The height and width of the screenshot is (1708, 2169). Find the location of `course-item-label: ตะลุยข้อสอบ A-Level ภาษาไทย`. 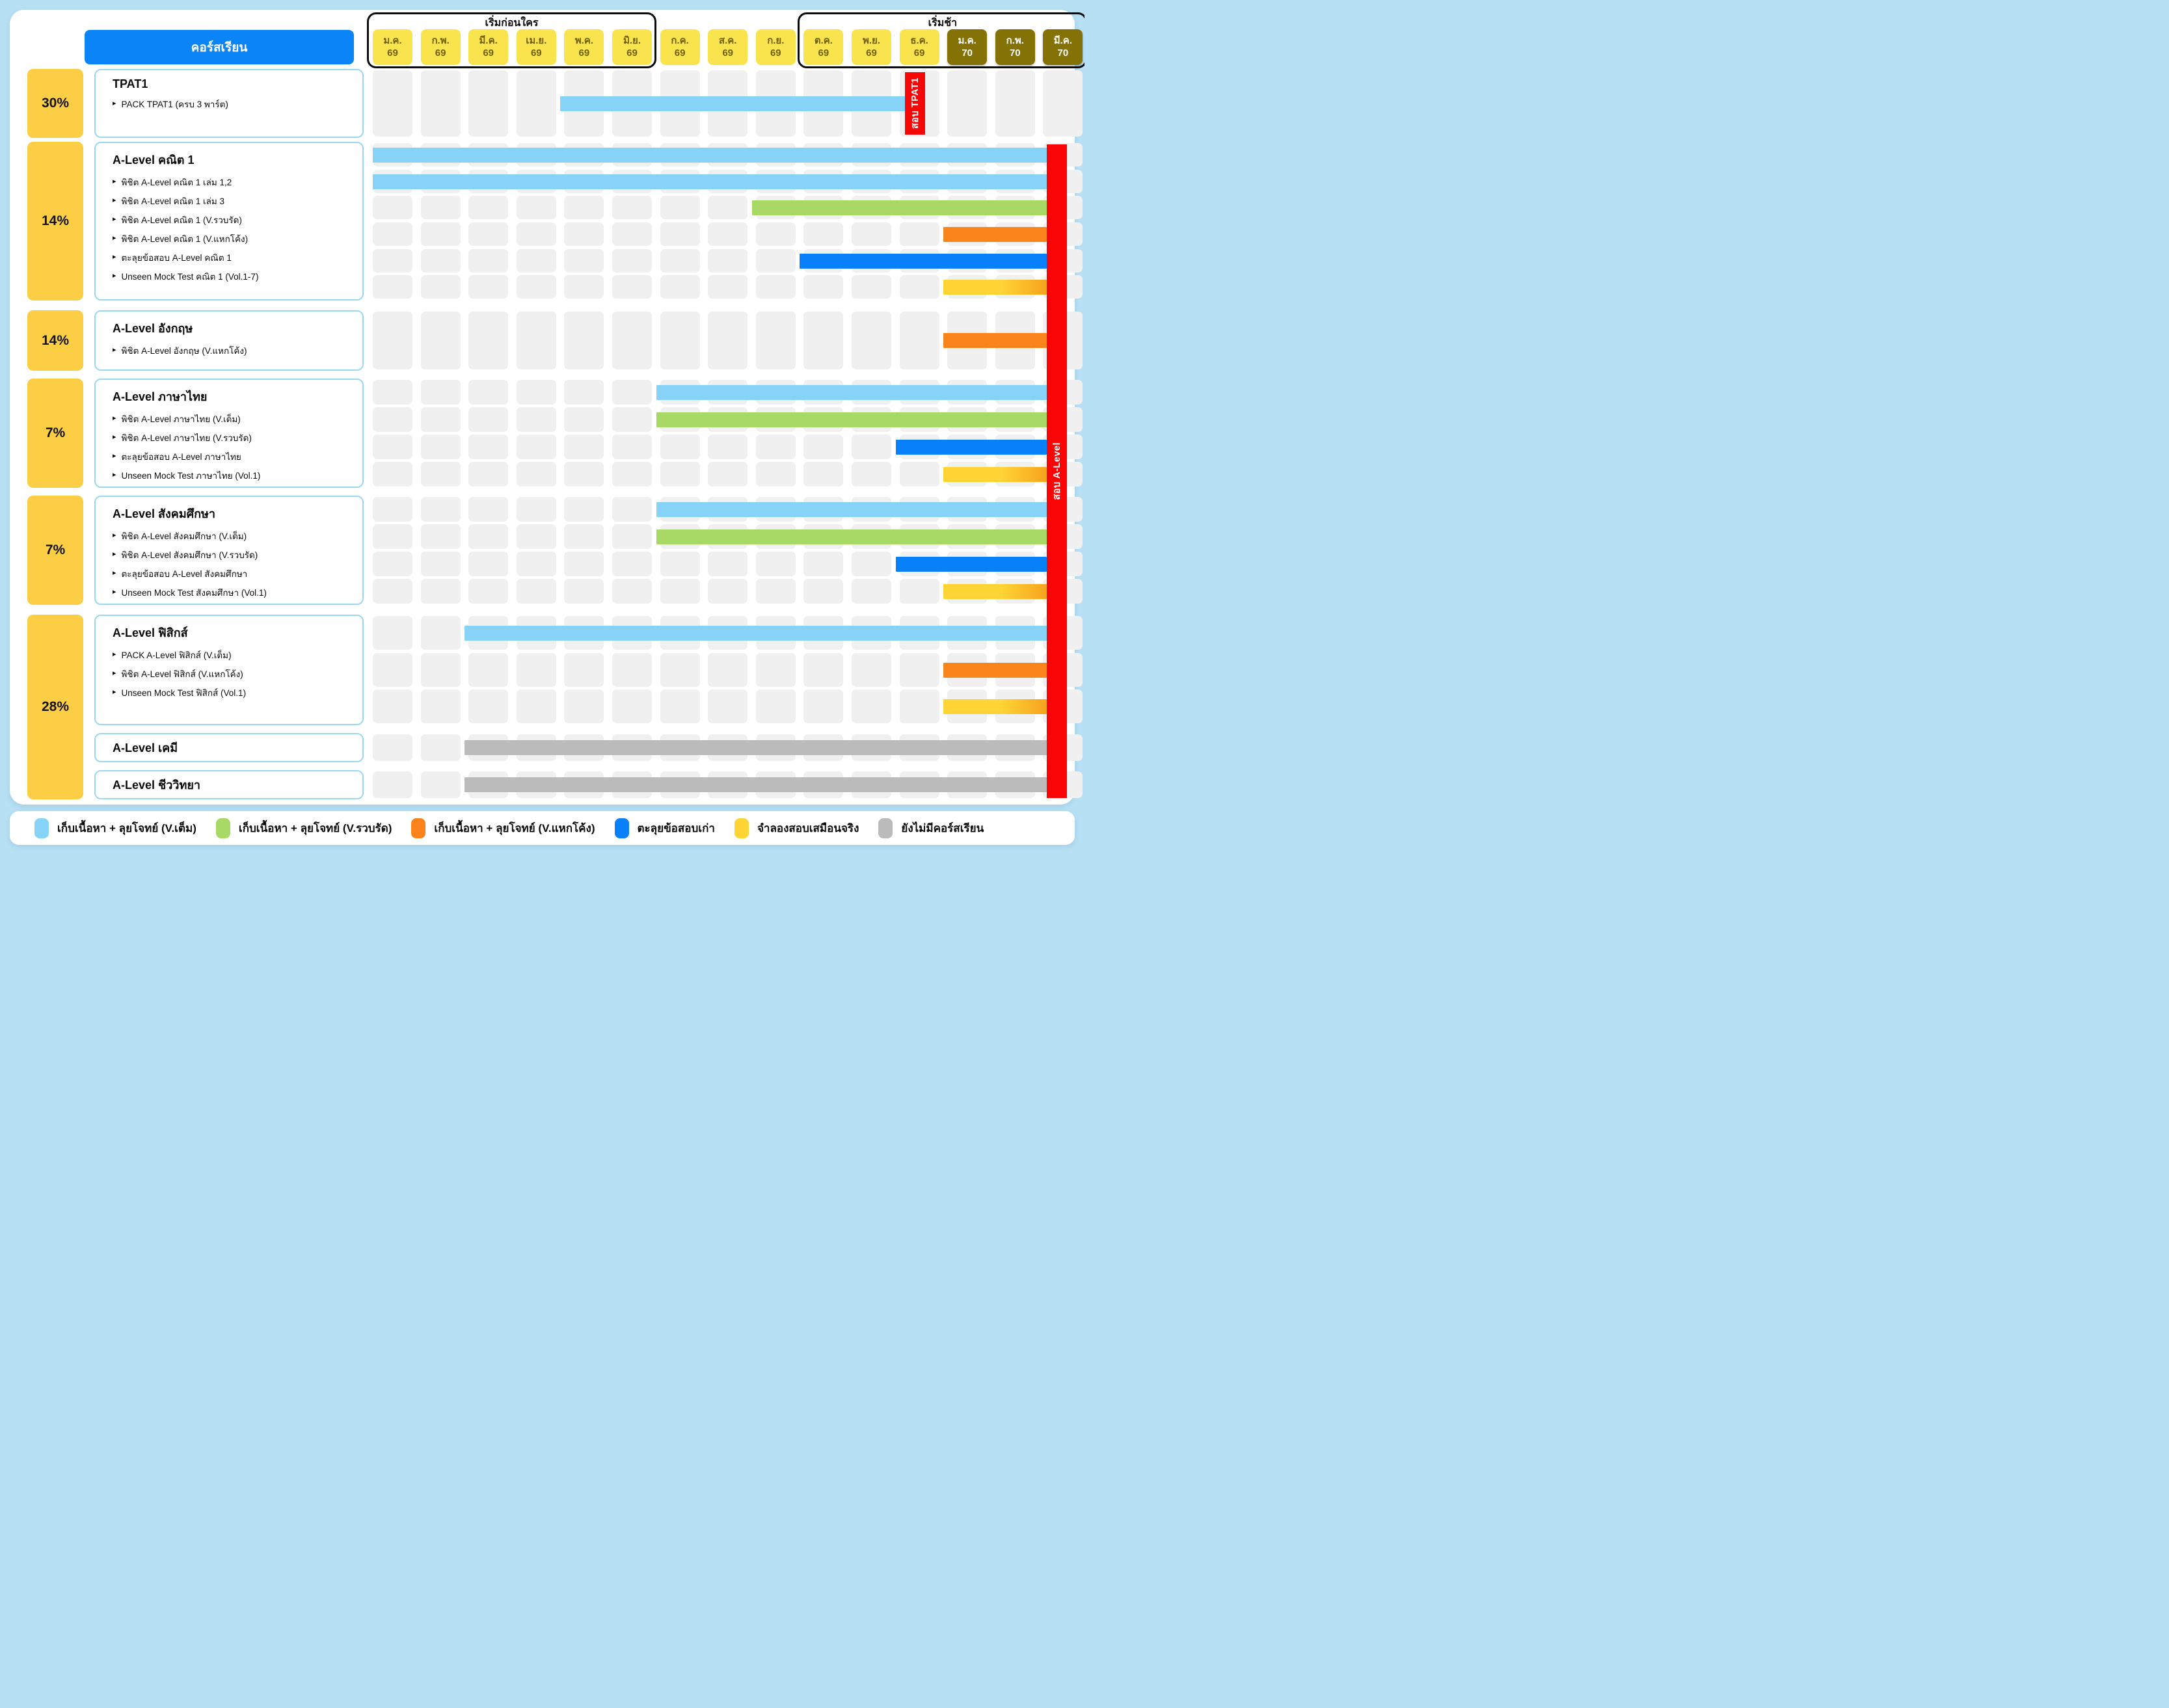

course-item-label: ตะลุยข้อสอบ A-Level ภาษาไทย is located at coordinates (181, 457).